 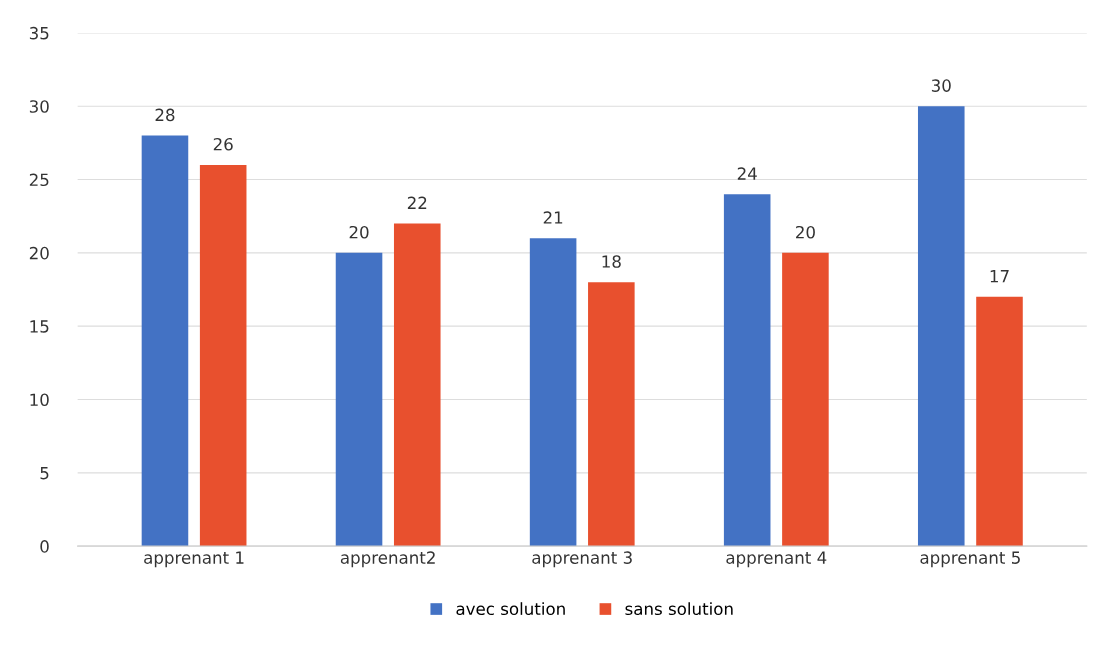 I want to click on data-label: 30, so click(x=941, y=85).